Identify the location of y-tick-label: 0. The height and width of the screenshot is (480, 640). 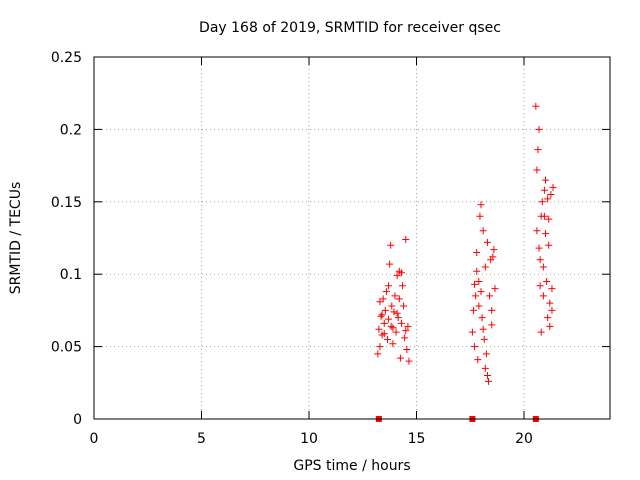
(77, 420).